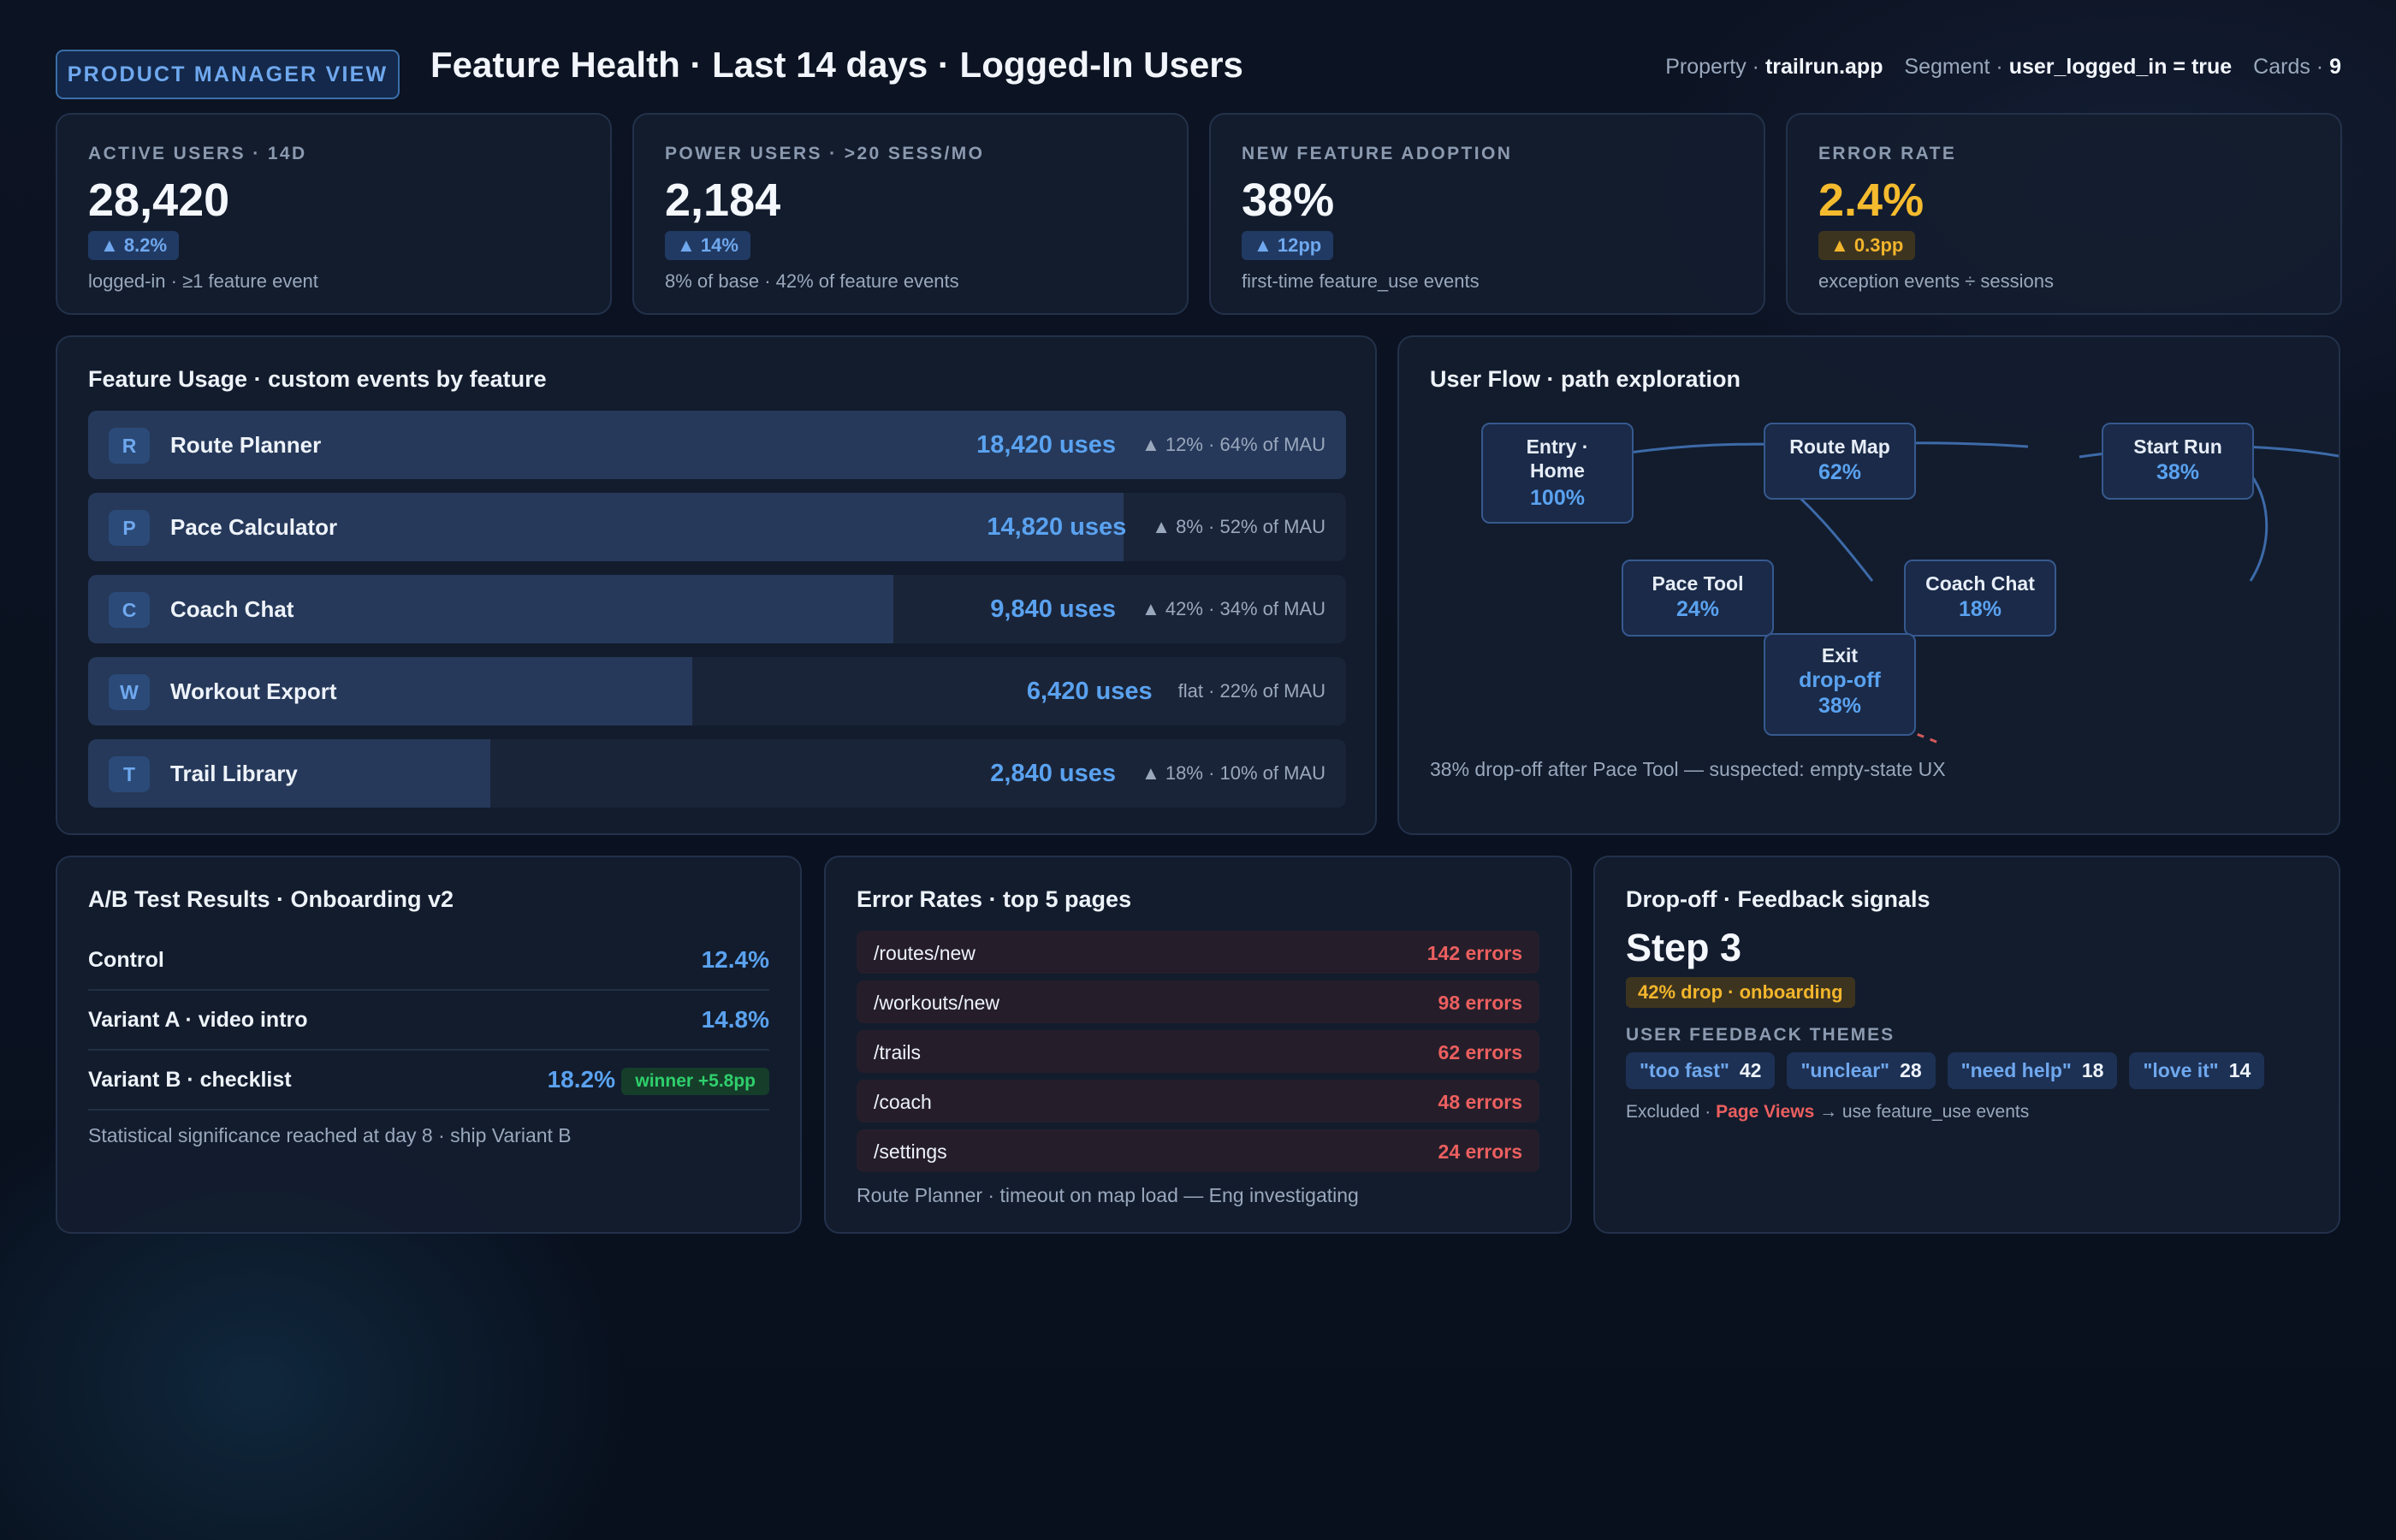 The image size is (2396, 1540). I want to click on view-mode-badge: PRODUCT MANAGER VIEW, so click(228, 74).